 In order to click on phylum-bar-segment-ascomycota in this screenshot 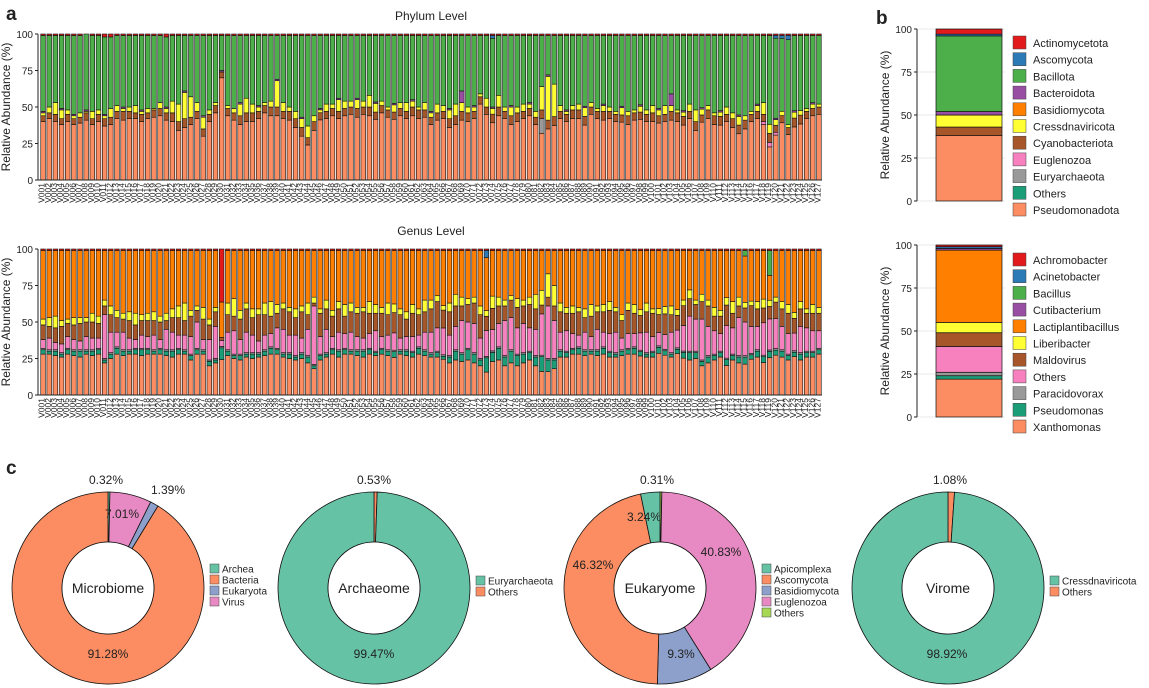, I will do `click(788, 37)`.